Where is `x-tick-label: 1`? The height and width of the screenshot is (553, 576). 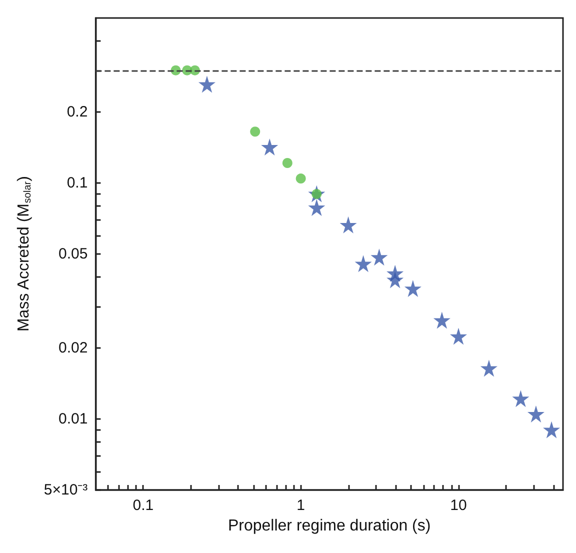
x-tick-label: 1 is located at coordinates (300, 505).